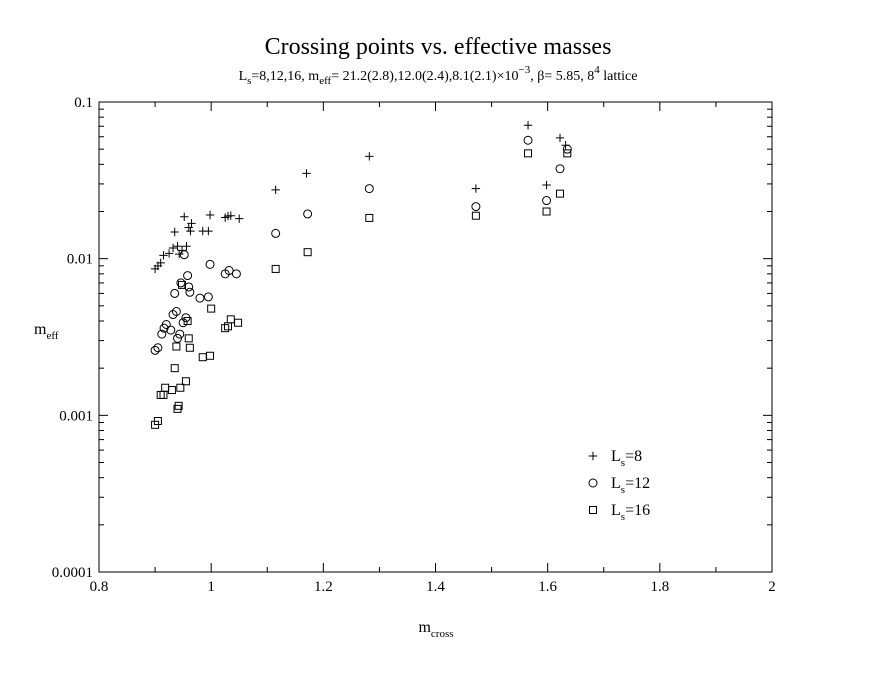  What do you see at coordinates (323, 587) in the screenshot?
I see `x-tick-label: 1.2` at bounding box center [323, 587].